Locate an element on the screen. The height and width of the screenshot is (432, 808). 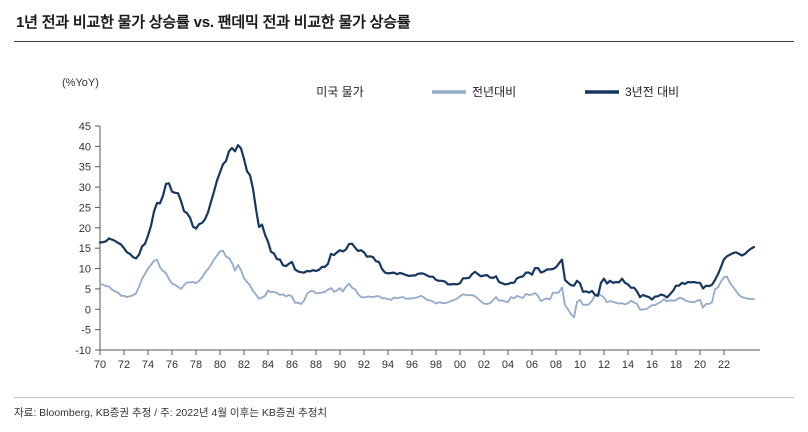
x-tick-label: 16 is located at coordinates (652, 365).